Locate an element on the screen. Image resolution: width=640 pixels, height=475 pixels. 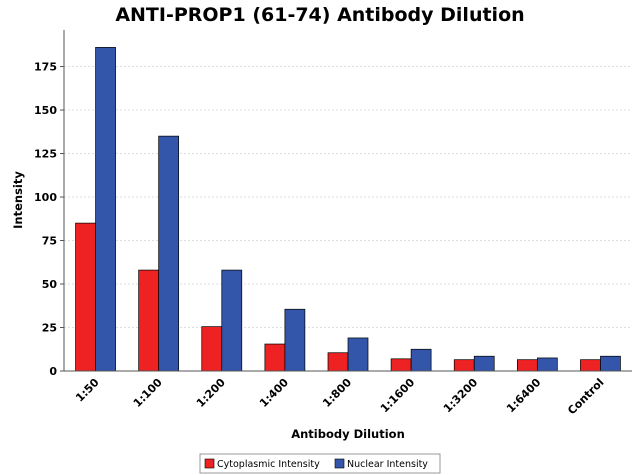
y-tick-label: 75 is located at coordinates (49, 241).